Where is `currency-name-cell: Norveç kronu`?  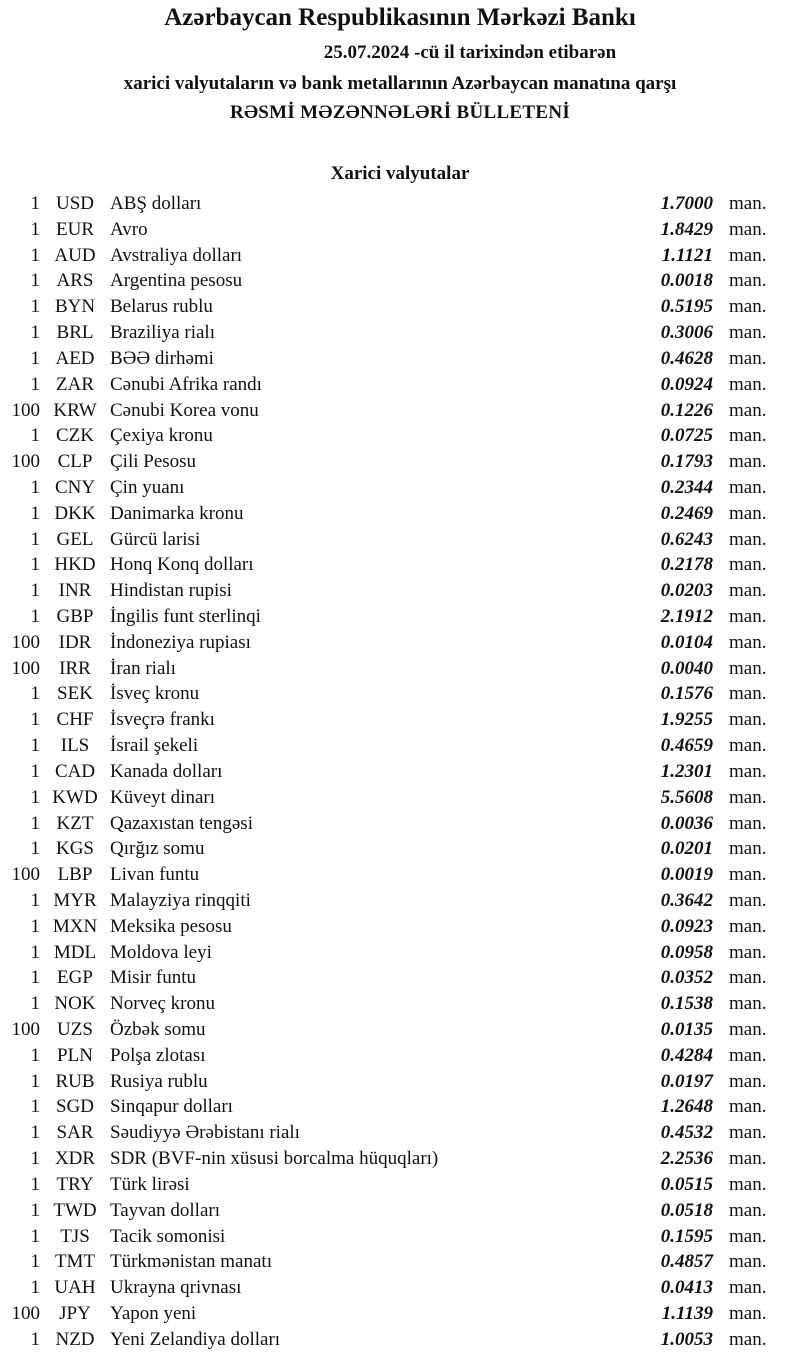
currency-name-cell: Norveç kronu is located at coordinates (162, 1004).